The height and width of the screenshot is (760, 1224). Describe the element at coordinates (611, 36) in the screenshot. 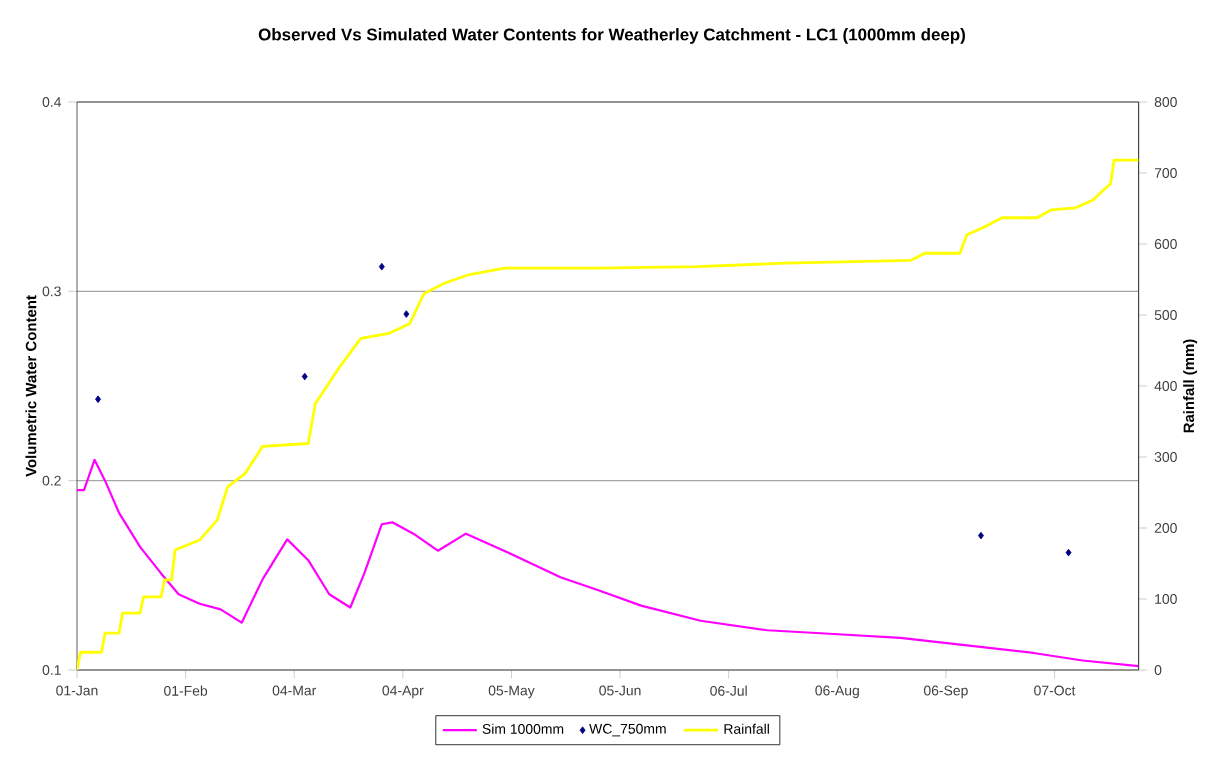

I see `chart-title: Observed Vs Simulated Water Contents for Weatherley Catchment - LC1 (1000mm deep)` at that location.